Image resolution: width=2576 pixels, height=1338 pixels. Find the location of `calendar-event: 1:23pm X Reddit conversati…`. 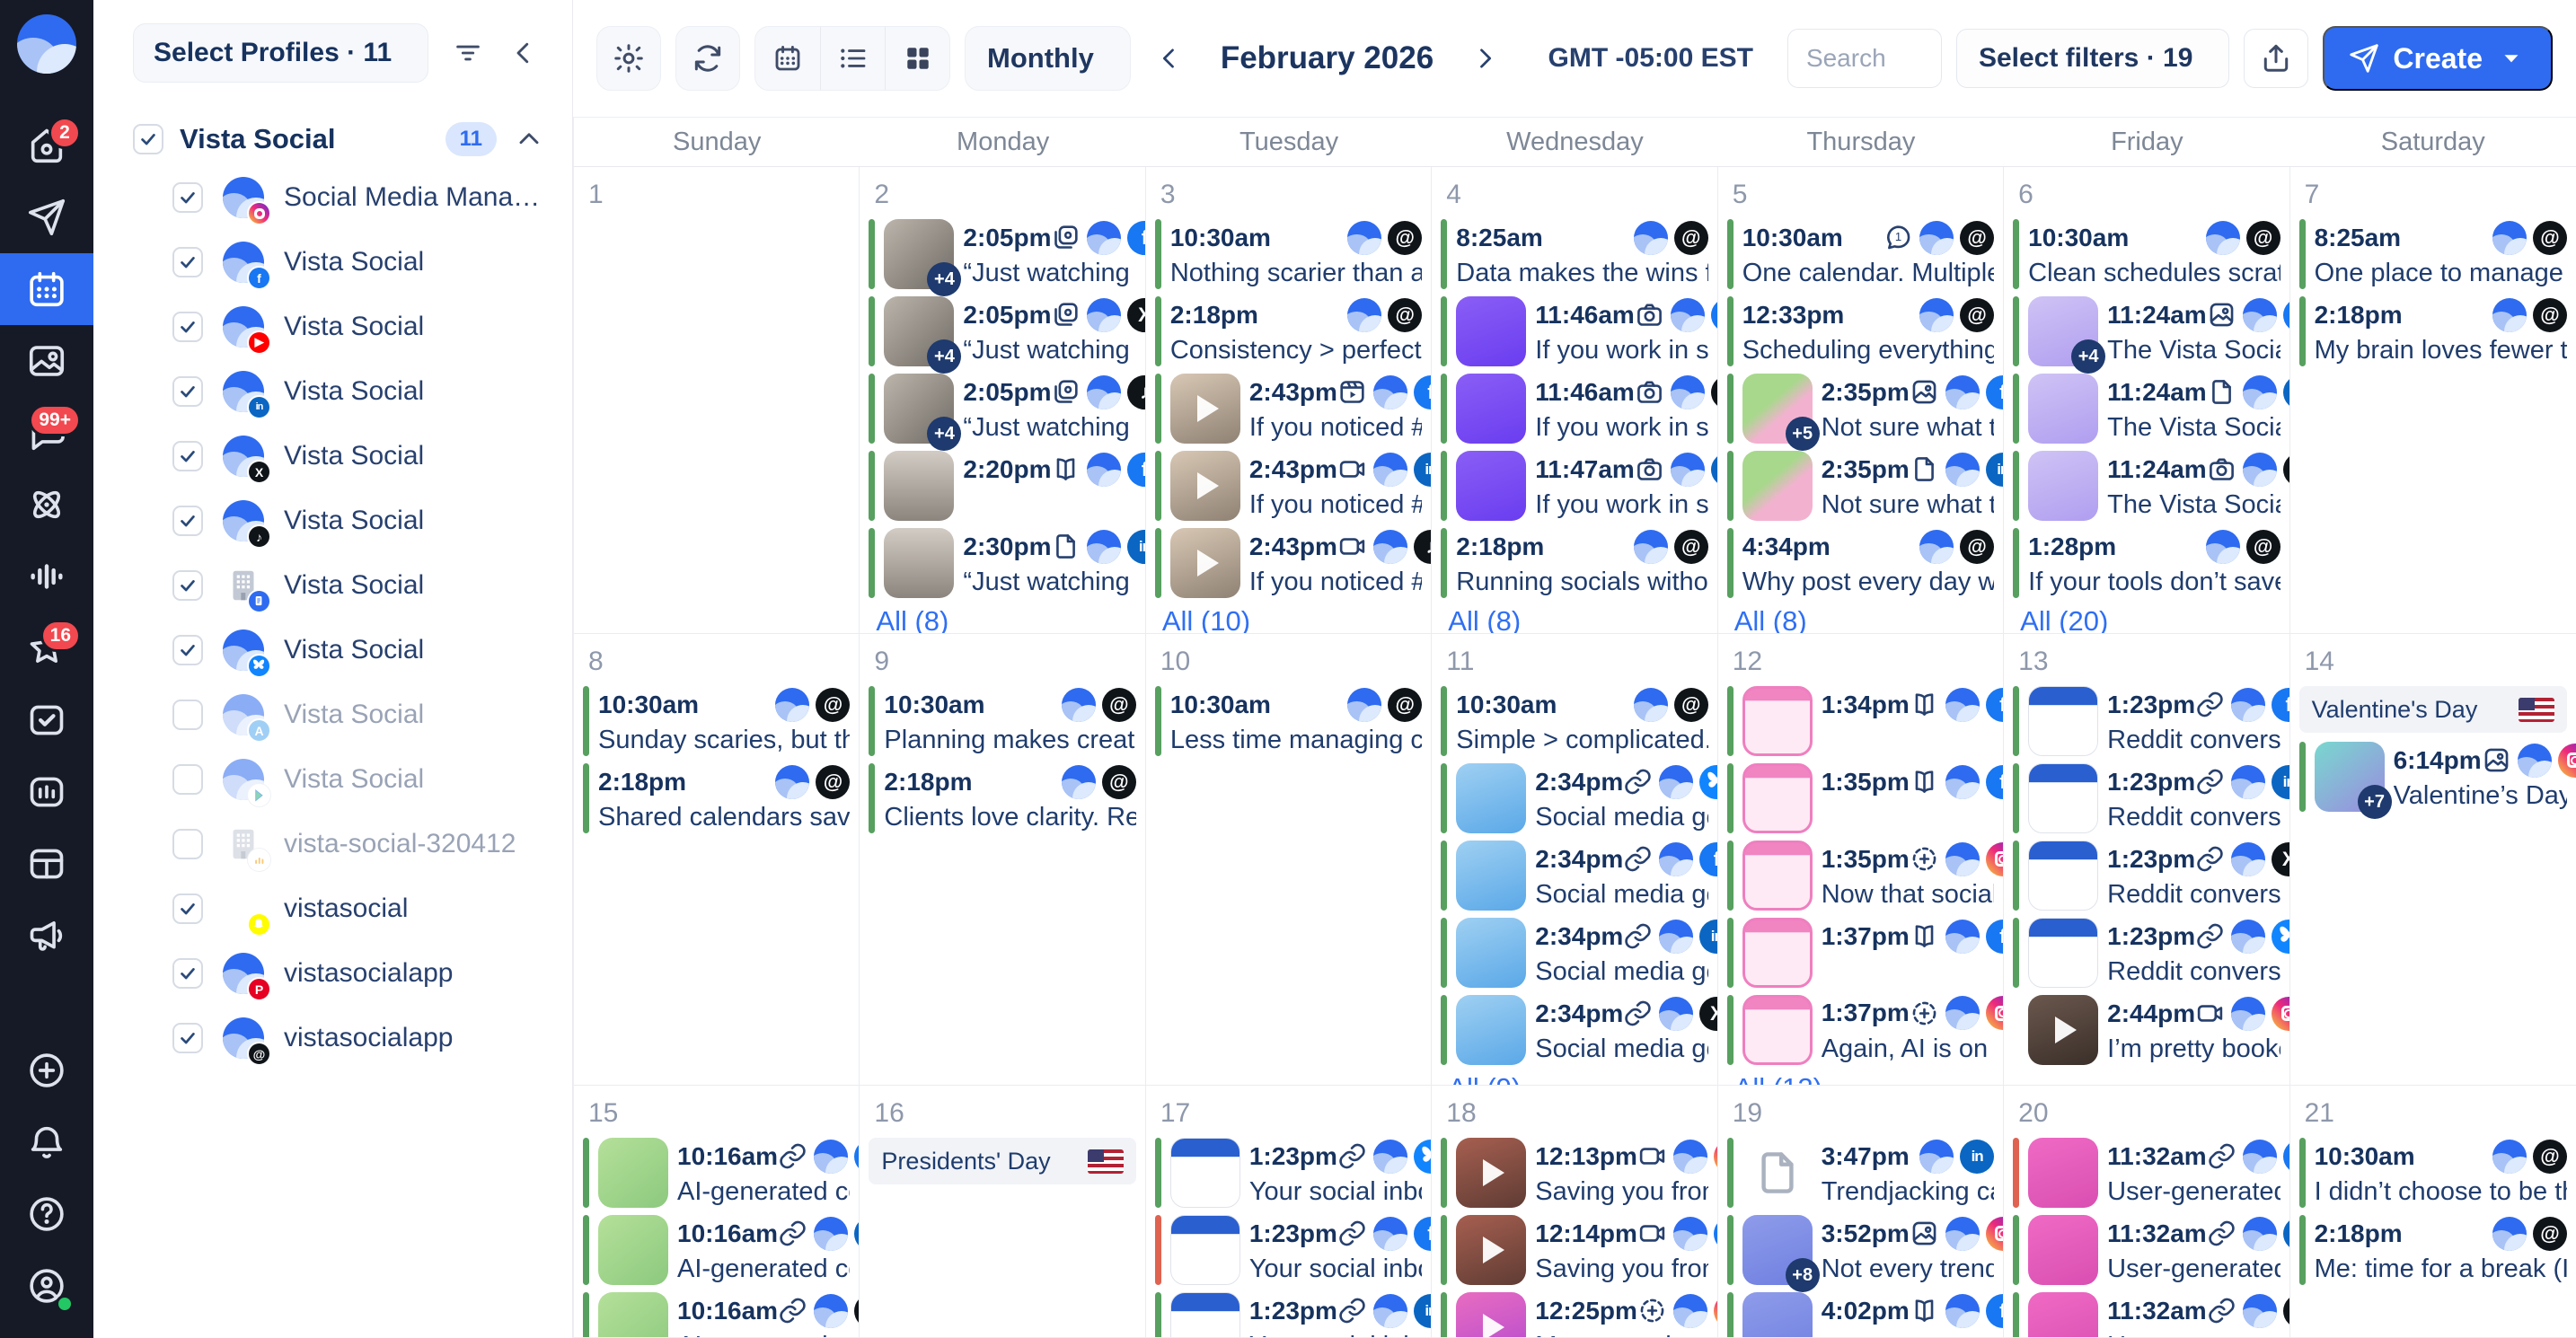

calendar-event: 1:23pm X Reddit conversati… is located at coordinates (2151, 876).